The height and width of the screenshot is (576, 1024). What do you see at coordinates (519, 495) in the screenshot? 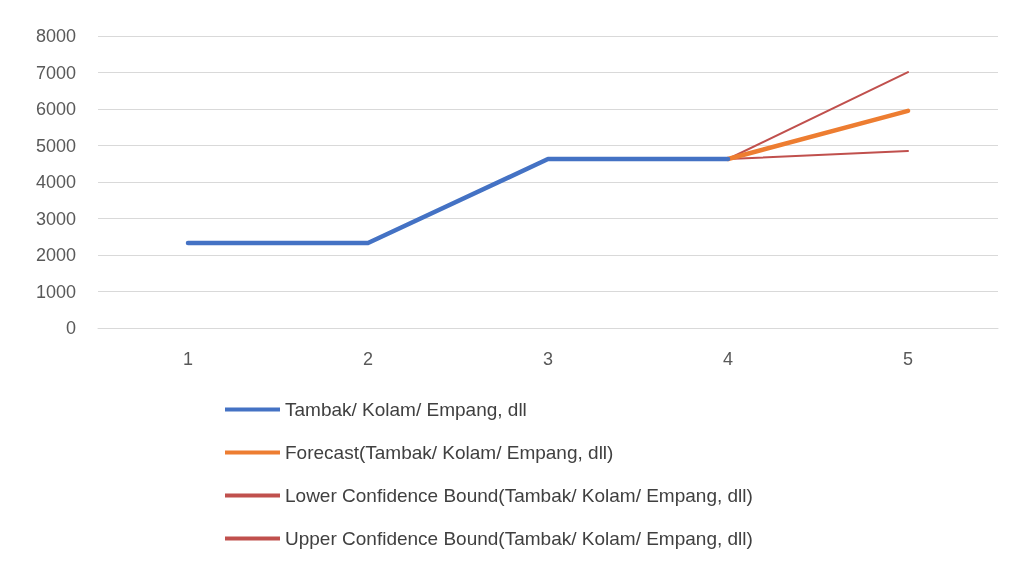
I see `legend-label: Lower Confidence Bound(Tambak/ Kolam/ Empang, dll)` at bounding box center [519, 495].